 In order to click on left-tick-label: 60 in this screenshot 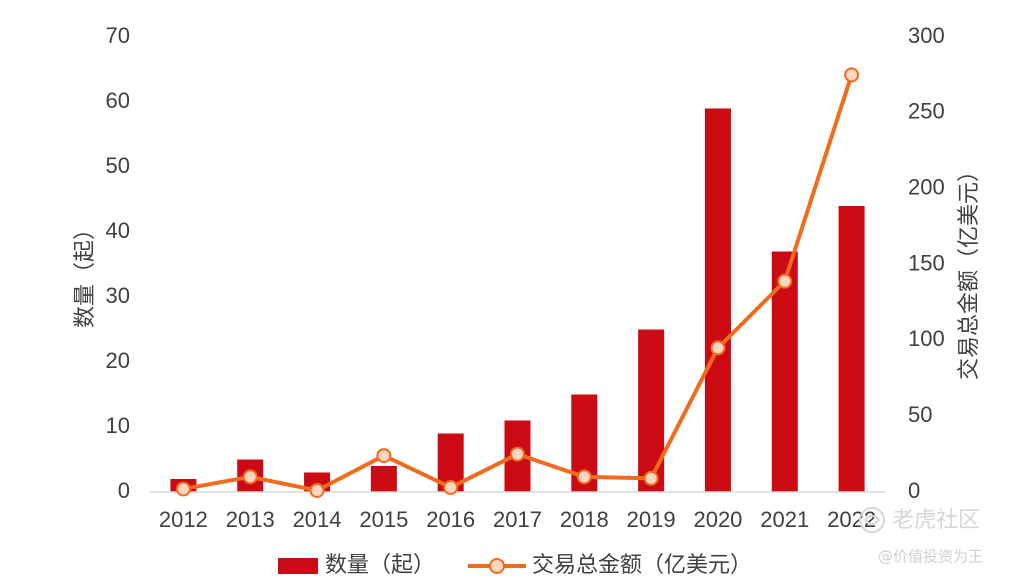, I will do `click(118, 100)`.